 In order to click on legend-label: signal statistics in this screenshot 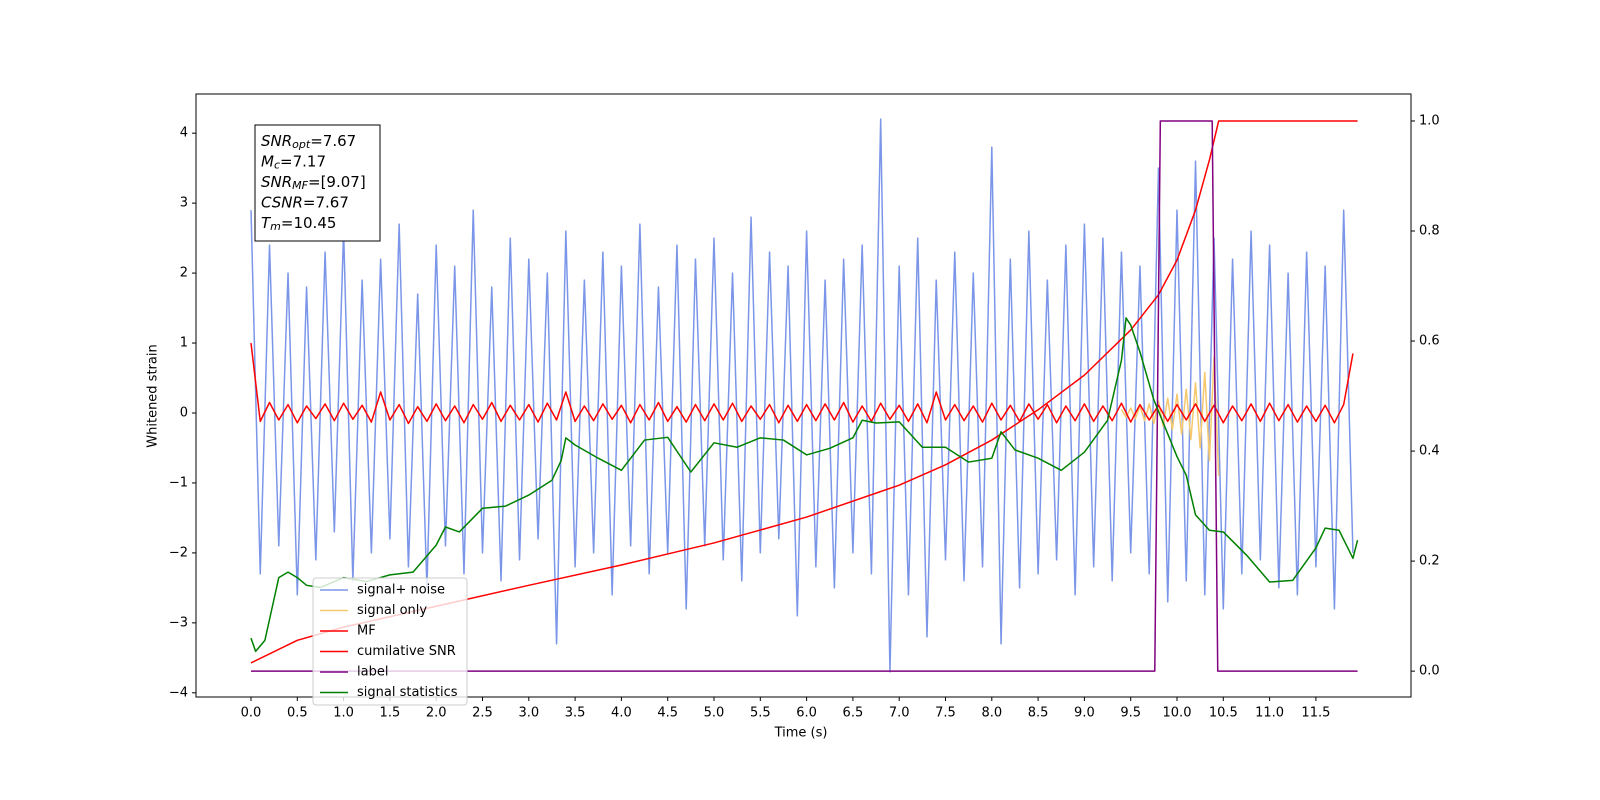, I will do `click(407, 692)`.